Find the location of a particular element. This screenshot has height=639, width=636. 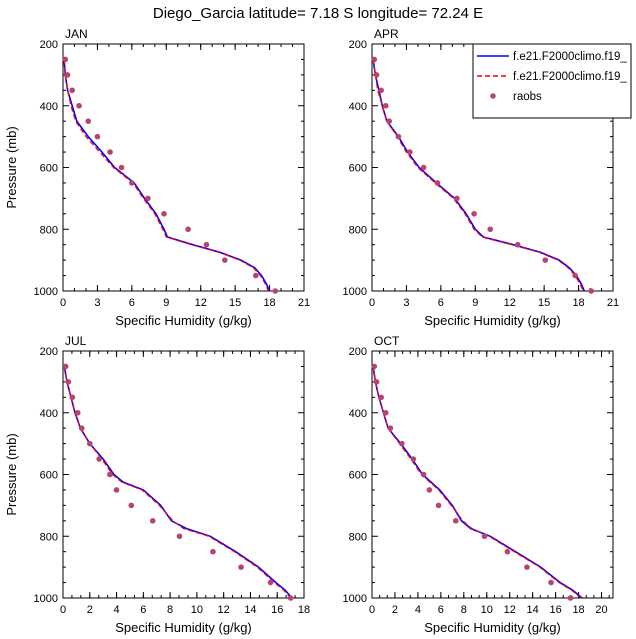

x-tick-label: 10 is located at coordinates (487, 610).